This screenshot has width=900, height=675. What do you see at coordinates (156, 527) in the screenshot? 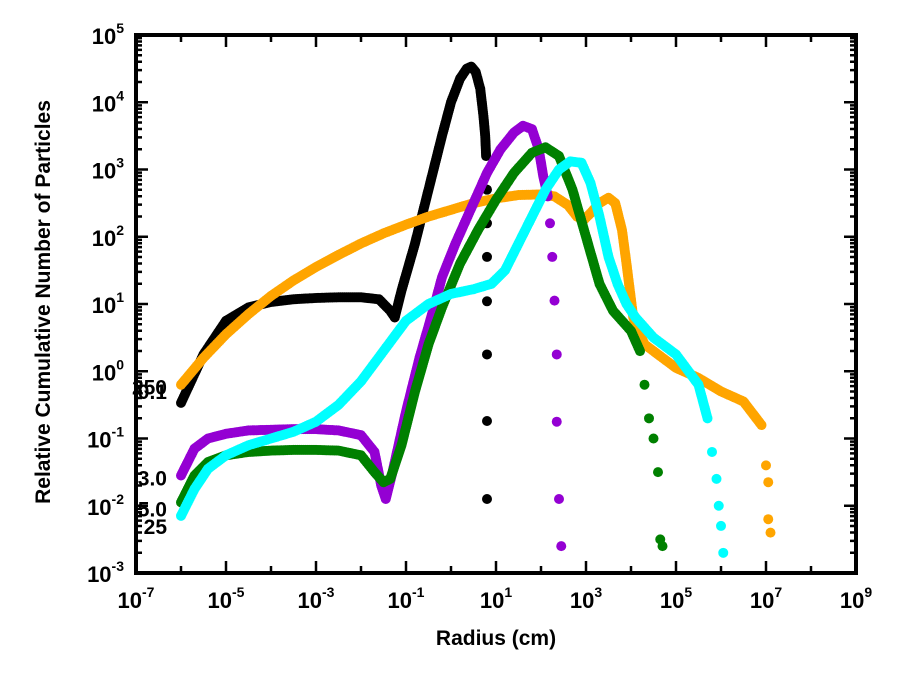
I see `curve-label-25: 25` at bounding box center [156, 527].